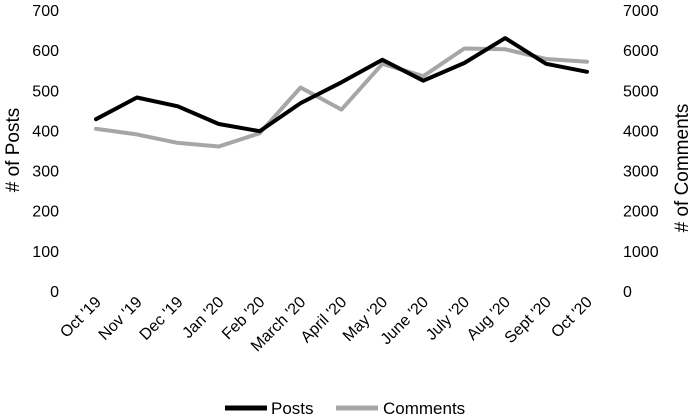  Describe the element at coordinates (641, 131) in the screenshot. I see `right-y-tick-label: 4000` at that location.